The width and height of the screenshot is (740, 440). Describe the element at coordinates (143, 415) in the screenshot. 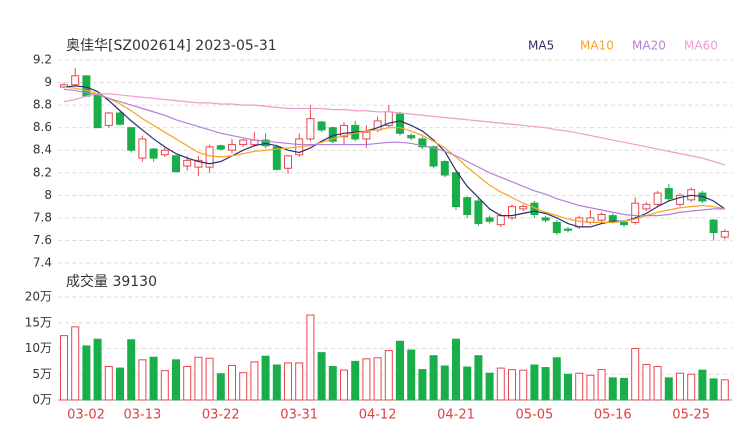

I see `x-tick-label: 03-13` at that location.